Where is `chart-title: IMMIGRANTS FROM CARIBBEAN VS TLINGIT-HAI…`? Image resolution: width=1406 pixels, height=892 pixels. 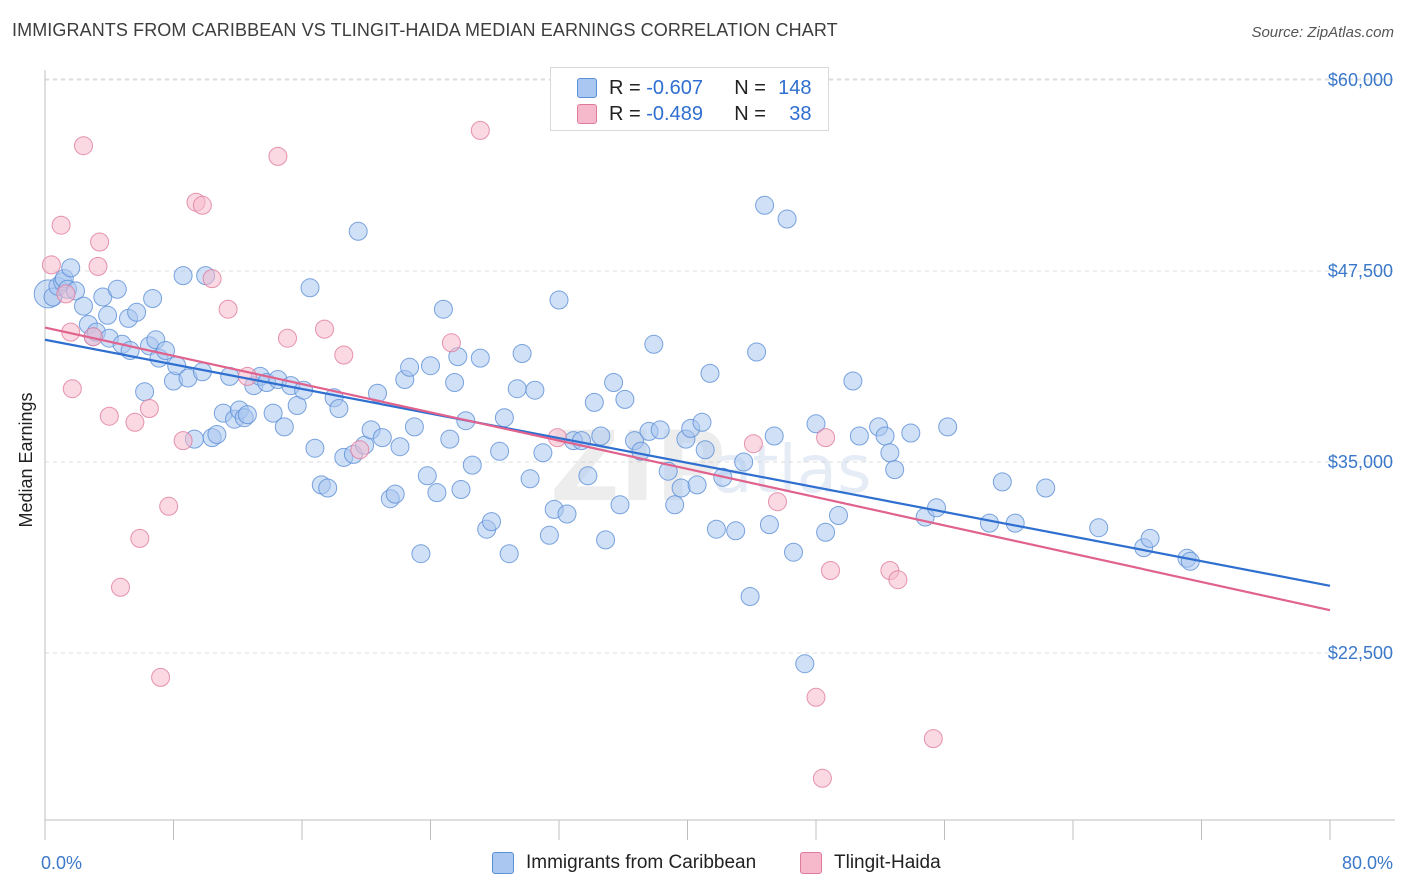 chart-title: IMMIGRANTS FROM CARIBBEAN VS TLINGIT-HAI… is located at coordinates (425, 30).